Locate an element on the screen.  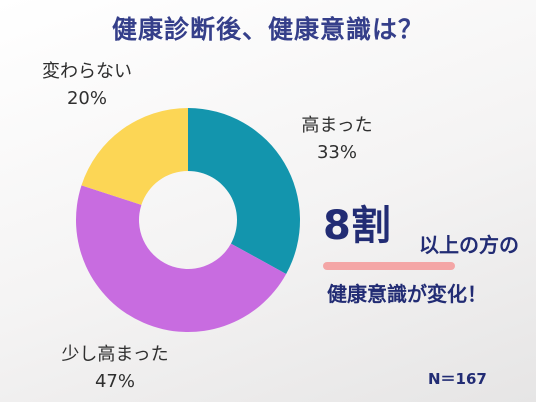
slice-label-takamatta-value: 33% is located at coordinates (336, 152).